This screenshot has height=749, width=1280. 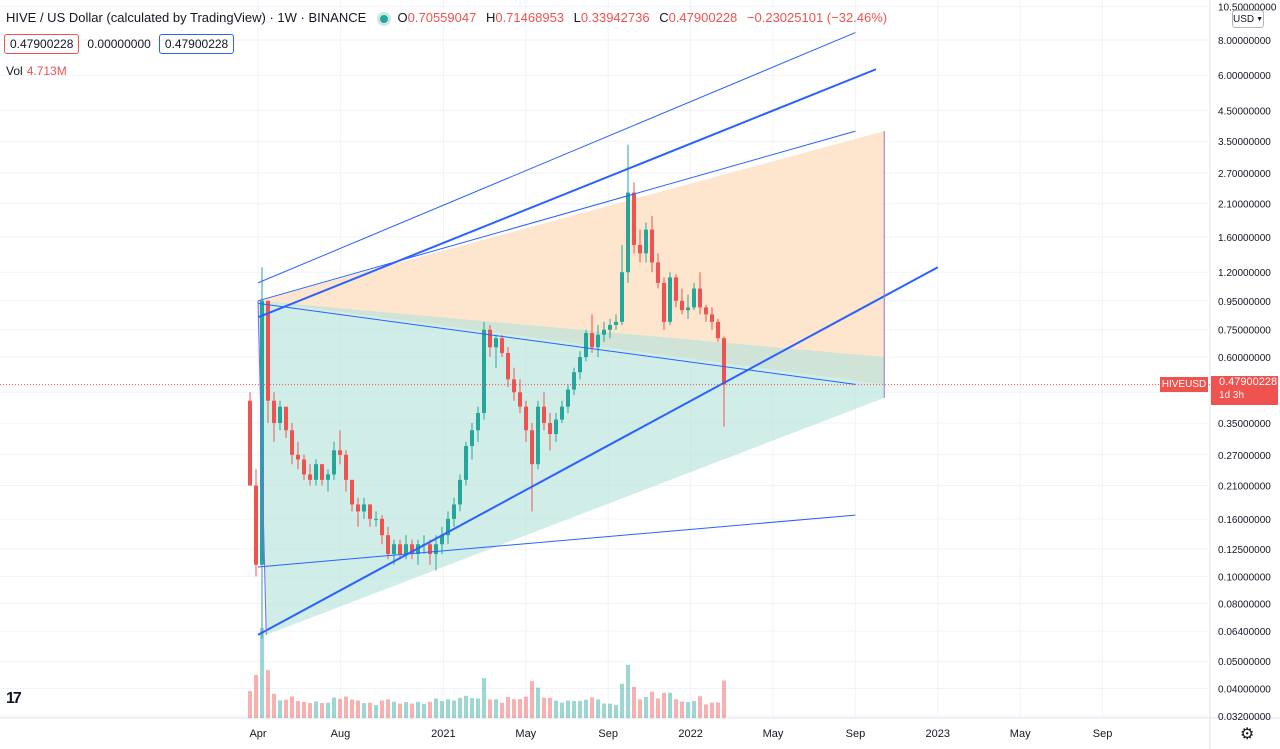 I want to click on gear-icon: ⚙, so click(x=1247, y=734).